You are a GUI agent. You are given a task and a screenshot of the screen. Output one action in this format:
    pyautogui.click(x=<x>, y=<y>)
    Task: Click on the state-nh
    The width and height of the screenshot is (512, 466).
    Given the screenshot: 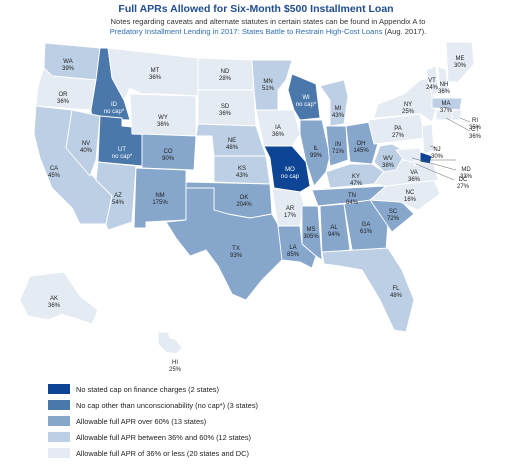 What is the action you would take?
    pyautogui.click(x=443, y=81)
    